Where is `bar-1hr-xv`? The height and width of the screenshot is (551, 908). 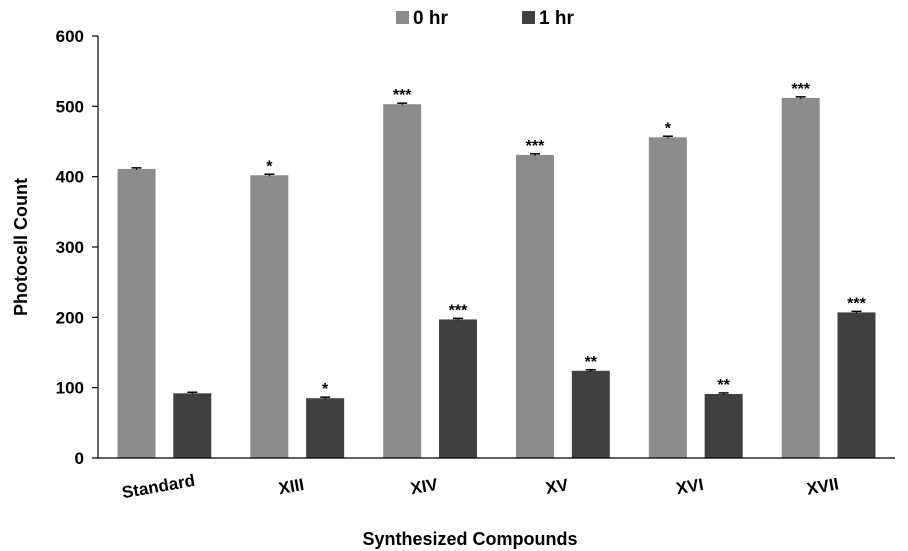 bar-1hr-xv is located at coordinates (590, 414).